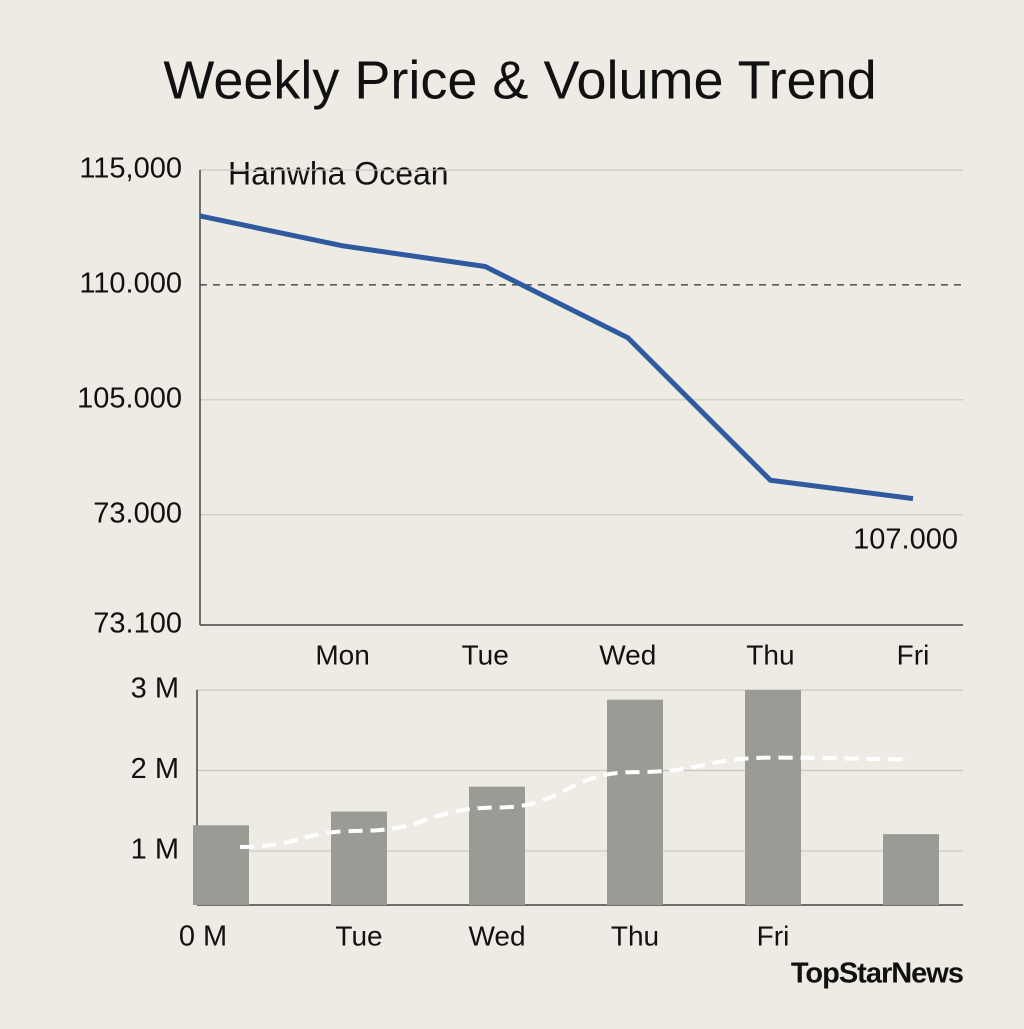 The height and width of the screenshot is (1029, 1024). Describe the element at coordinates (130, 284) in the screenshot. I see `y-tick-label: 110.000` at that location.